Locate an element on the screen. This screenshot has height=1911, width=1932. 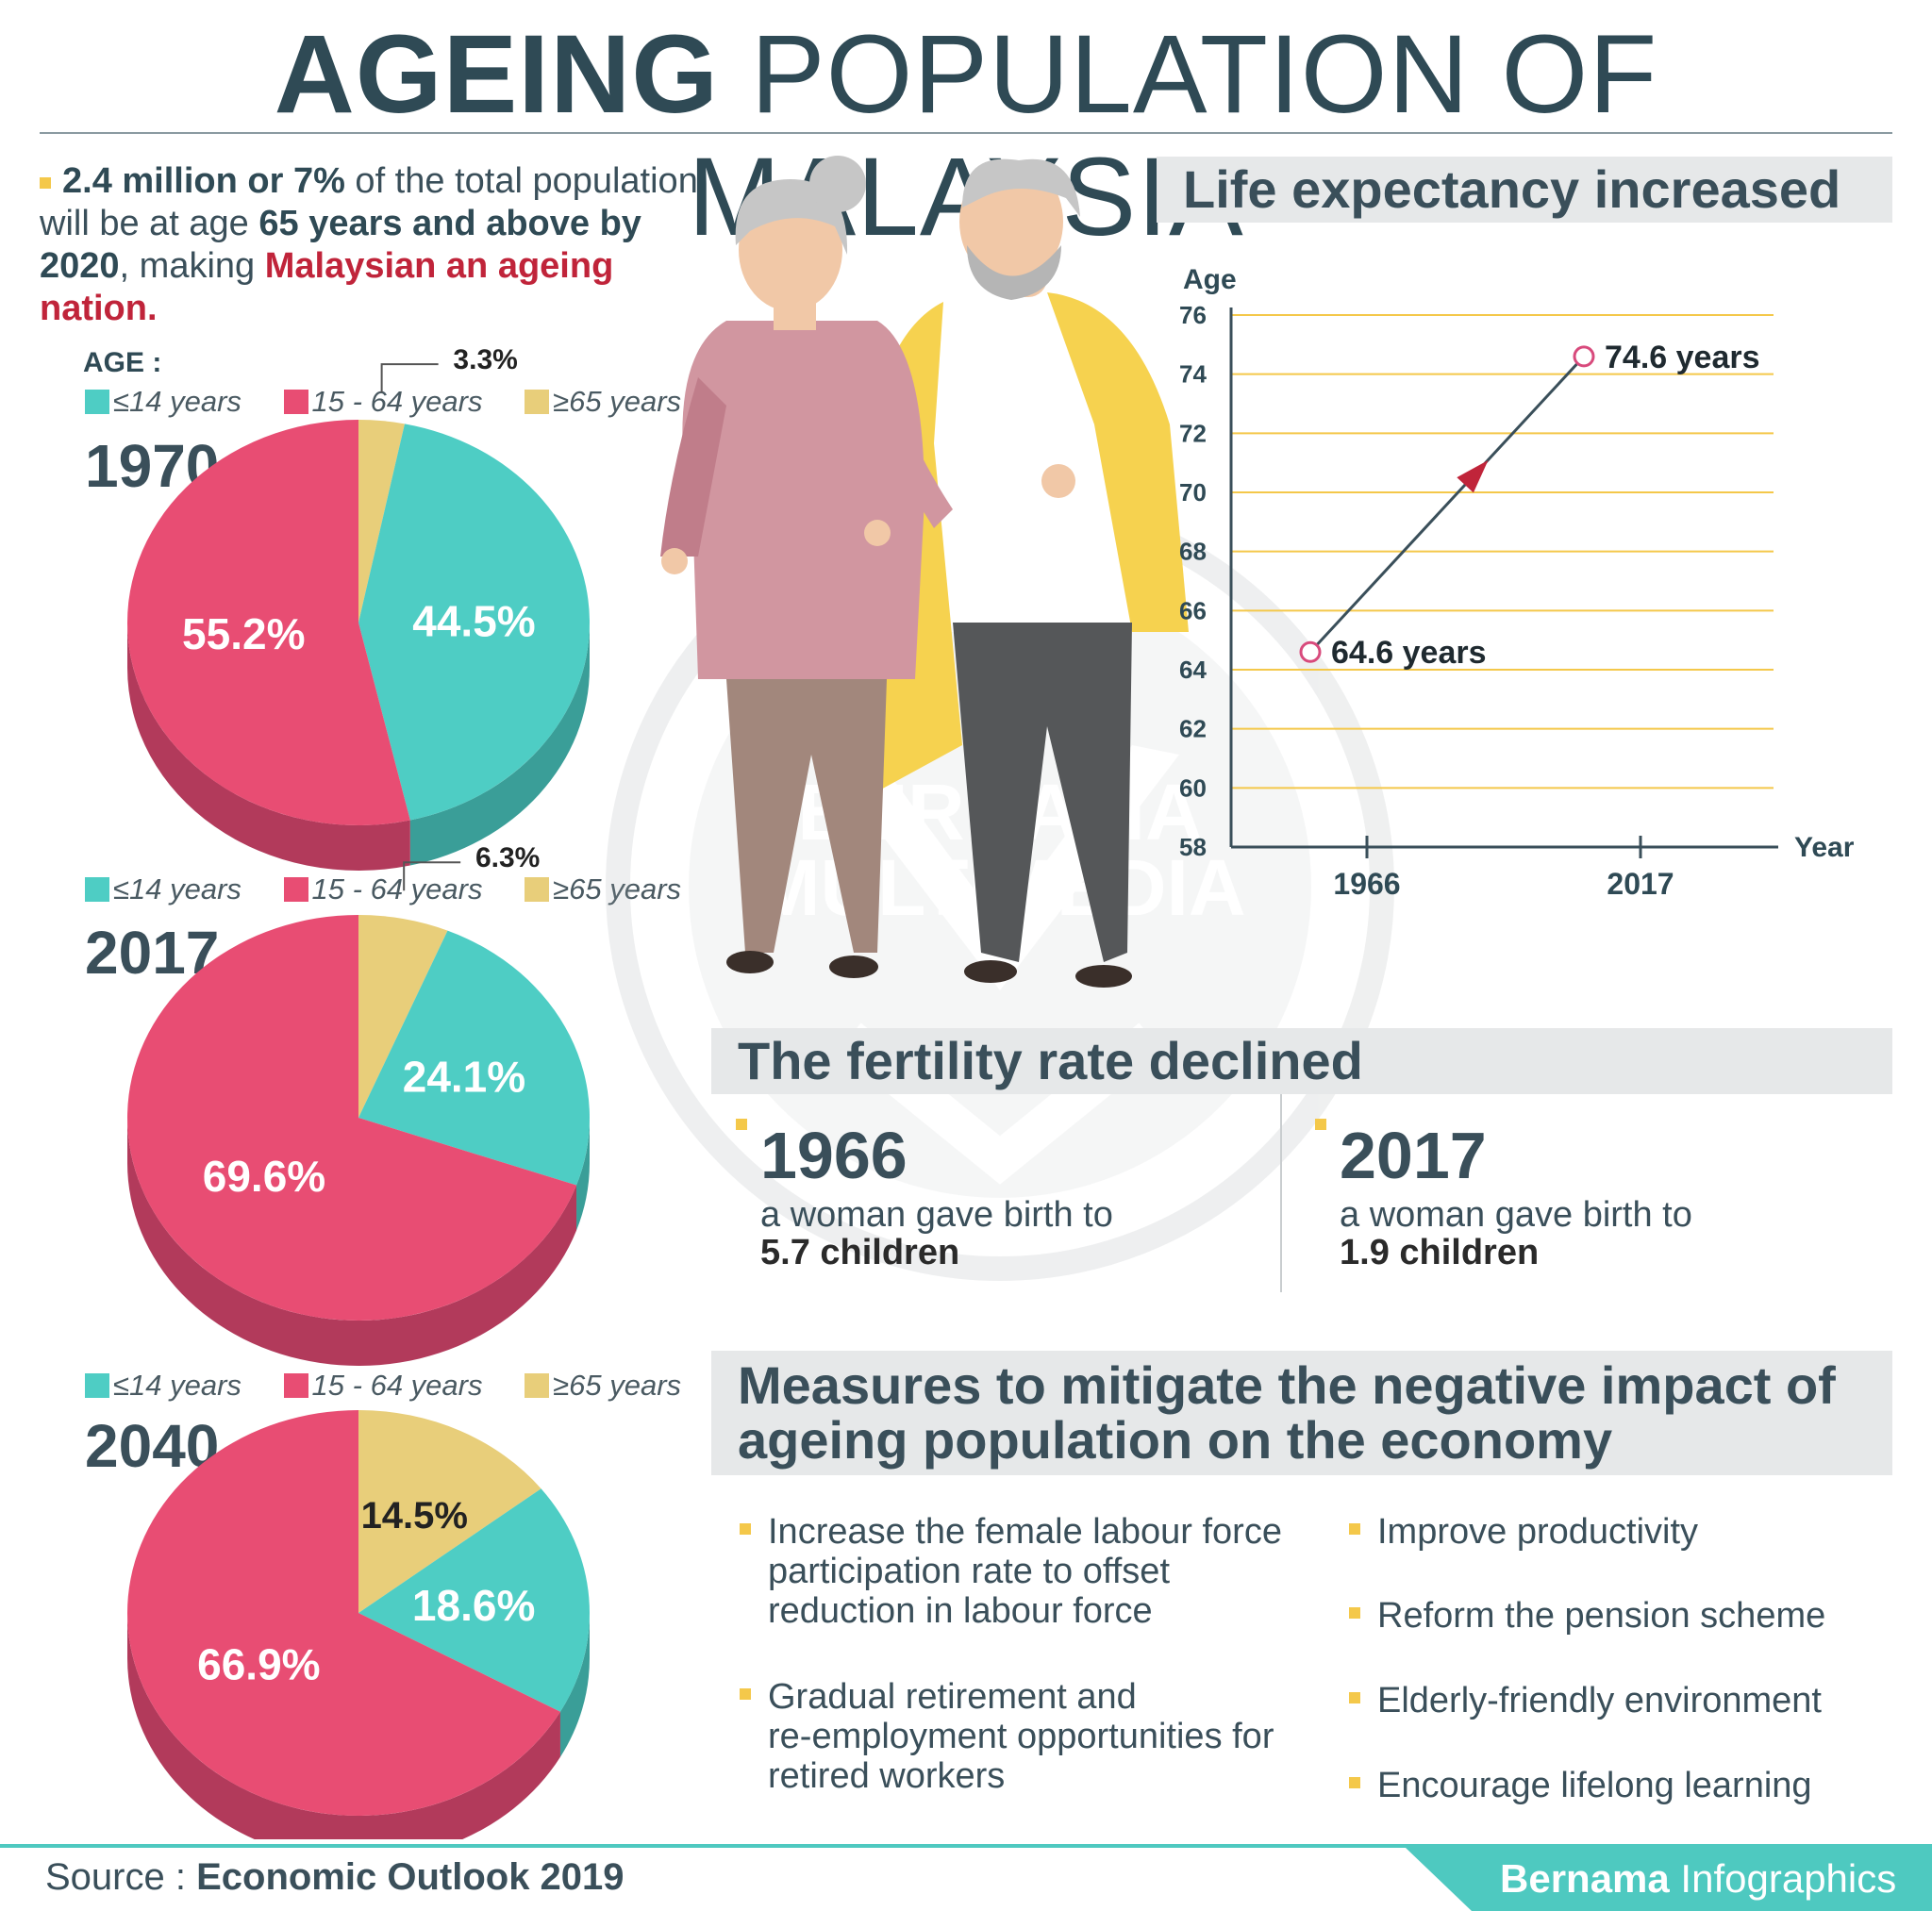
pie-label-old: 3.3% is located at coordinates (485, 359).